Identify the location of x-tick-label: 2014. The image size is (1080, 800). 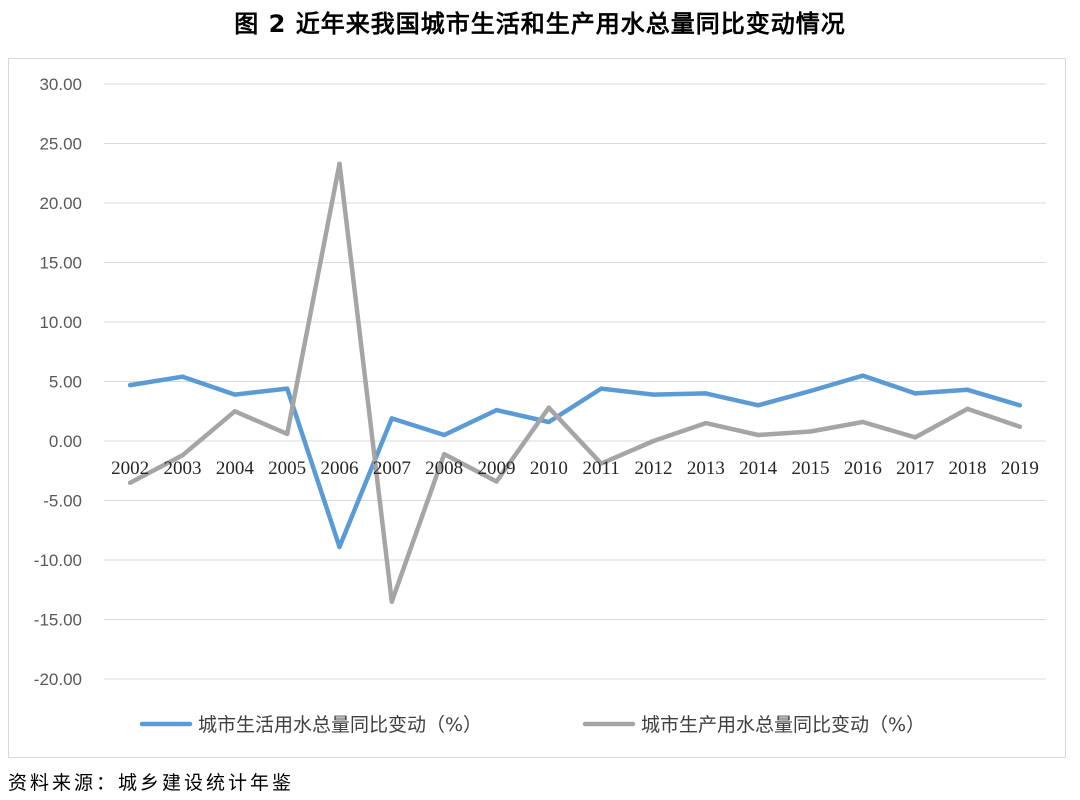
(758, 468).